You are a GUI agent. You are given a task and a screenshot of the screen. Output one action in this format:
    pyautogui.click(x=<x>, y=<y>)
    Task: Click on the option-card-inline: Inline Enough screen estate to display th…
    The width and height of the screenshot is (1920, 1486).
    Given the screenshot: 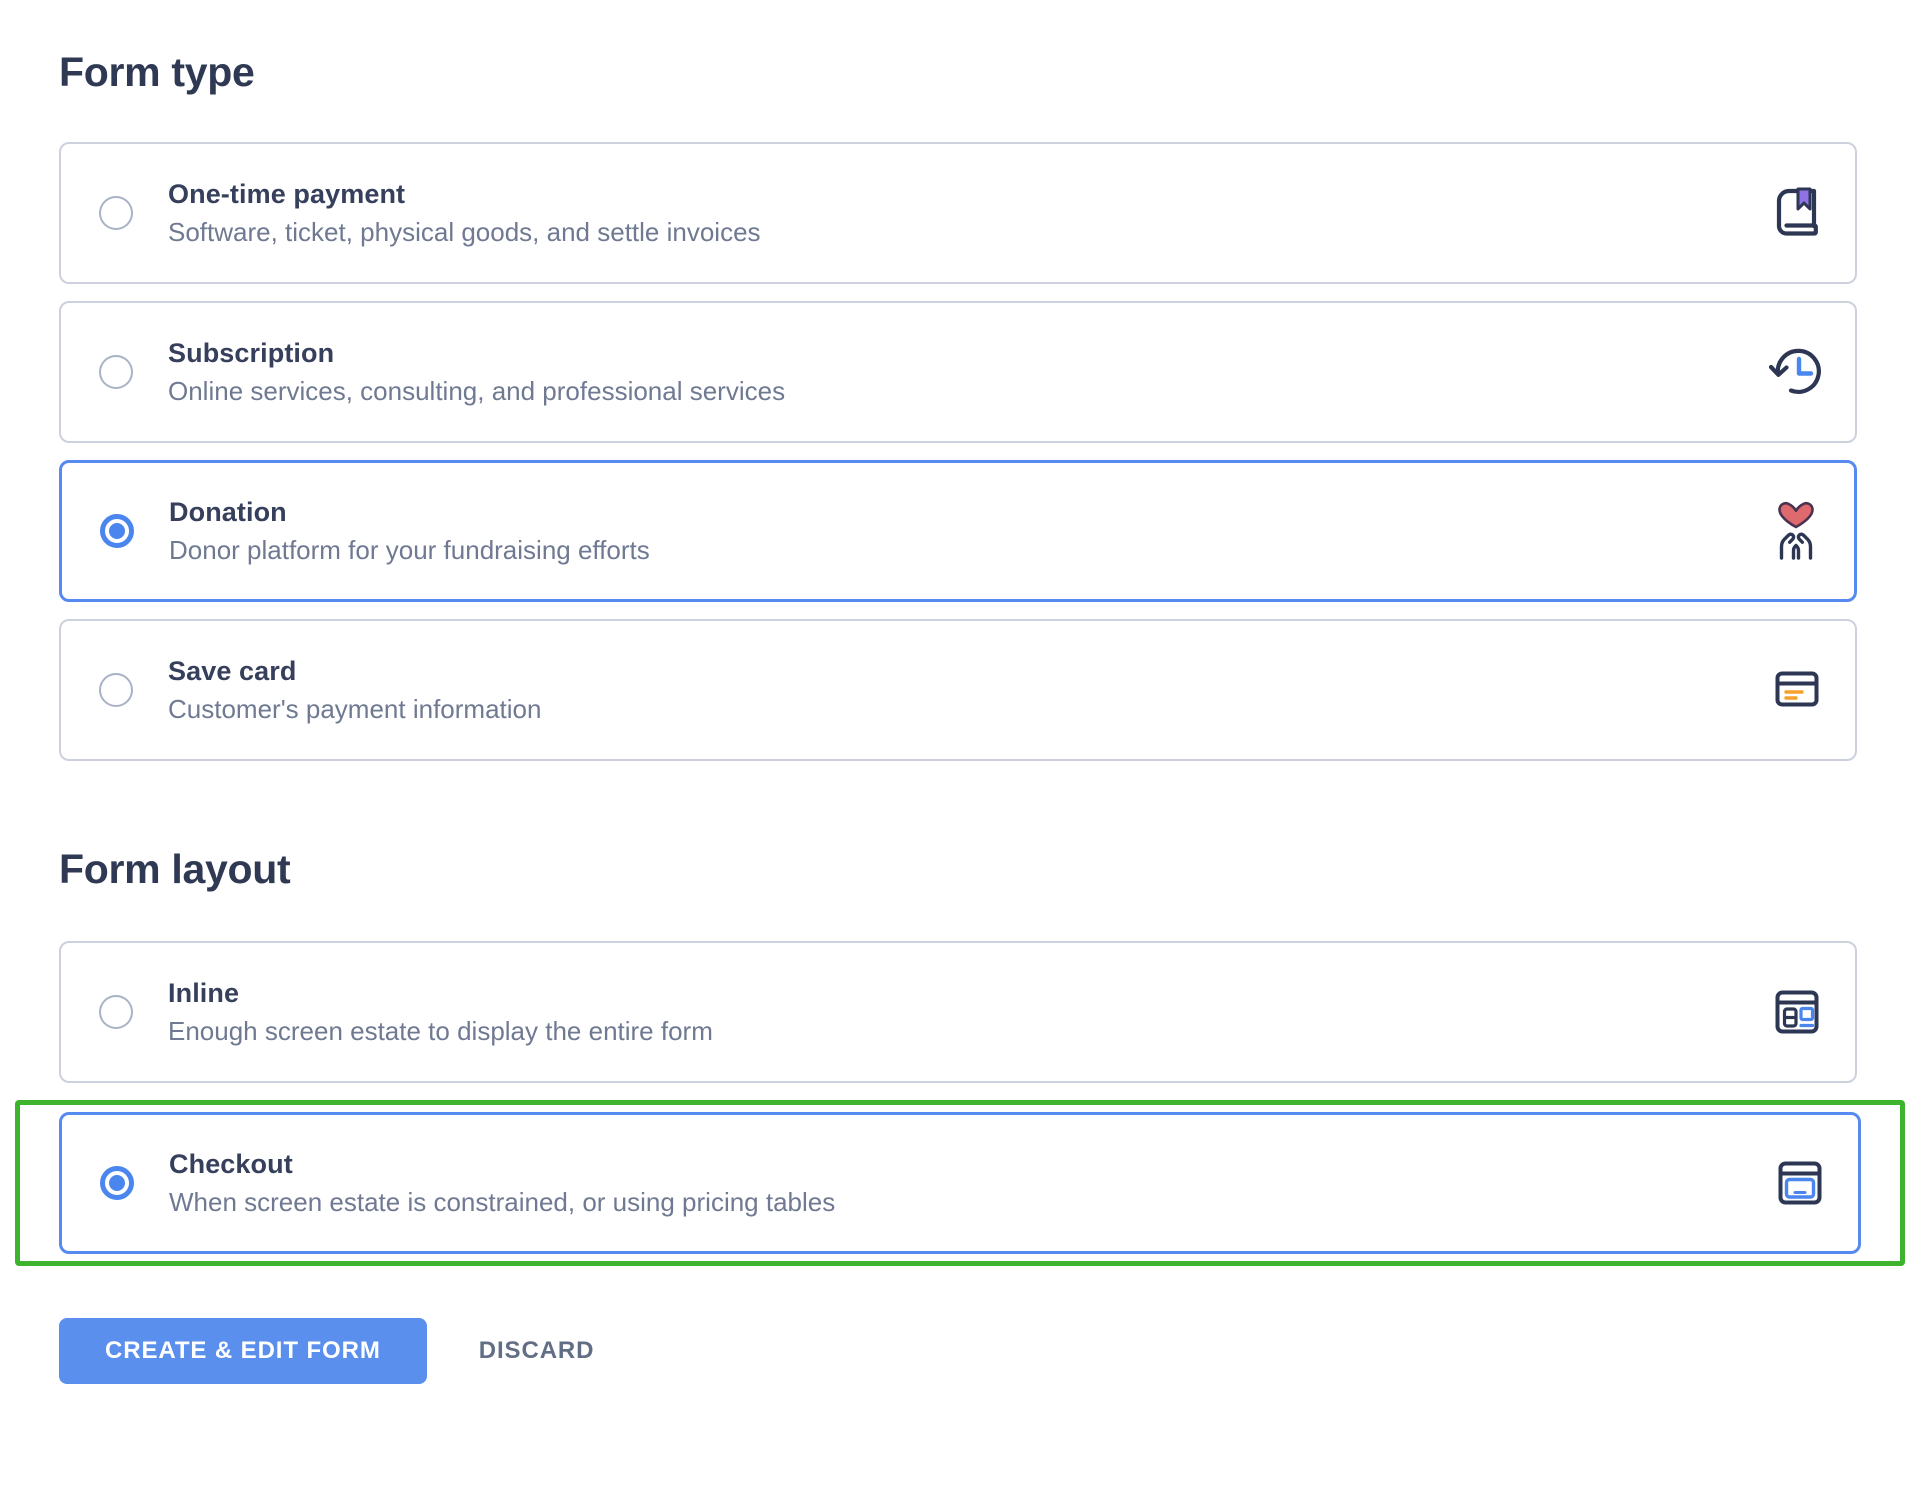 What is the action you would take?
    pyautogui.click(x=958, y=1012)
    